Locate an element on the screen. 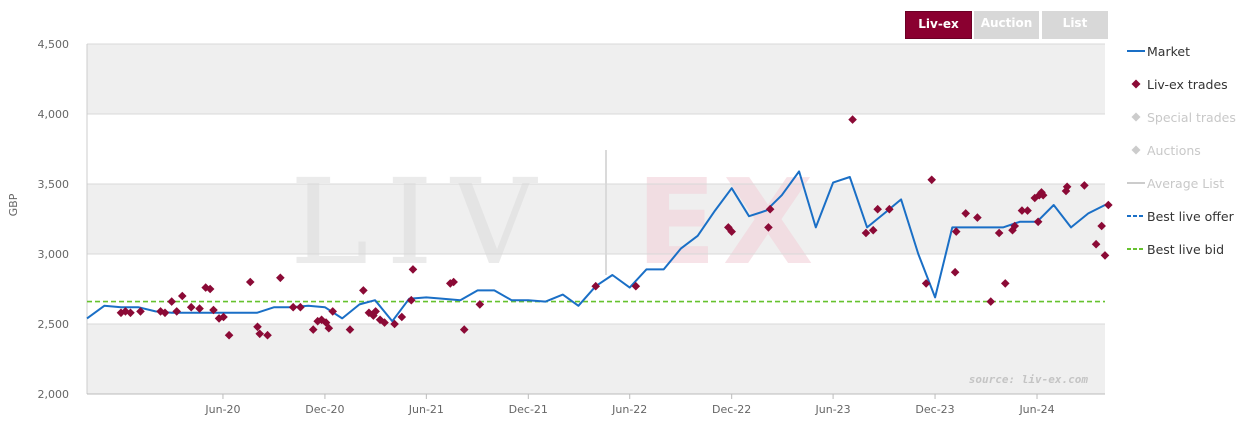  legend-item-market: Market is located at coordinates (1183, 58).